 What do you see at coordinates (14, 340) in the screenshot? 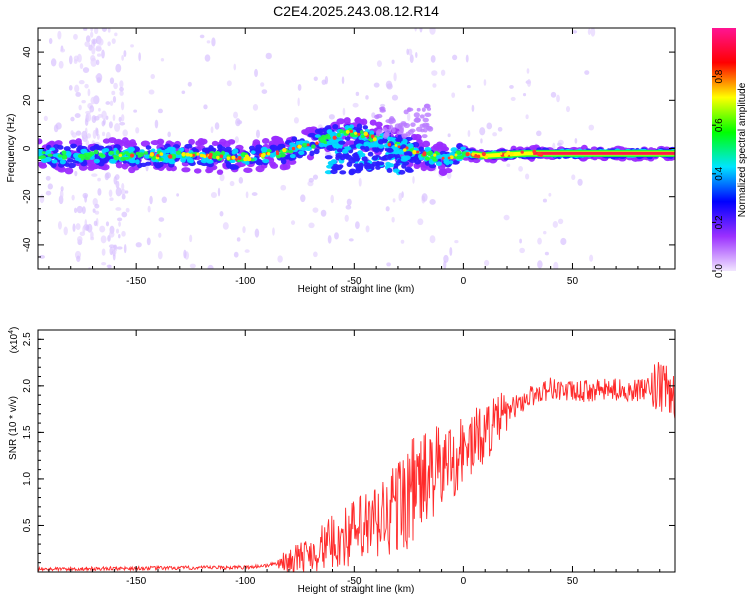
I see `snr-multiplier-text: (x104)` at bounding box center [14, 340].